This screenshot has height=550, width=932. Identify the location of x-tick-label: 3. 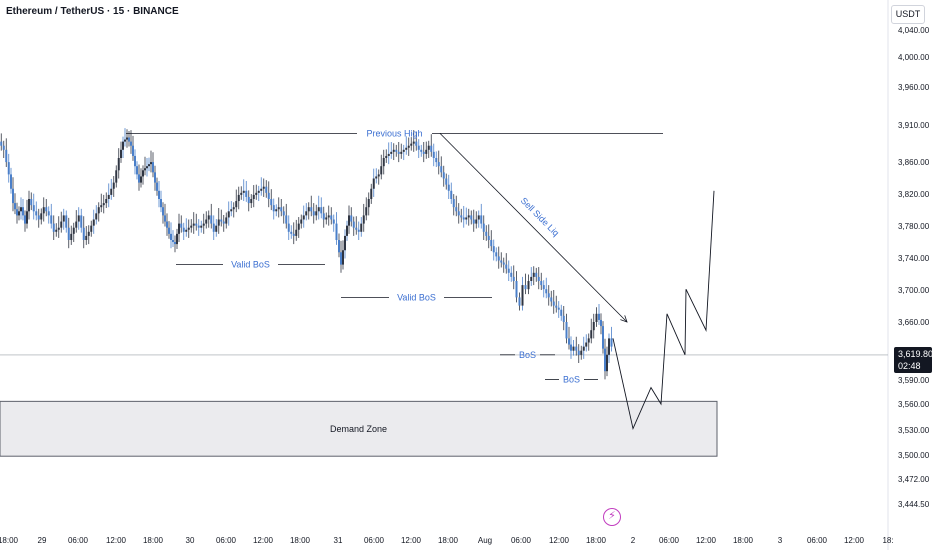
(780, 540).